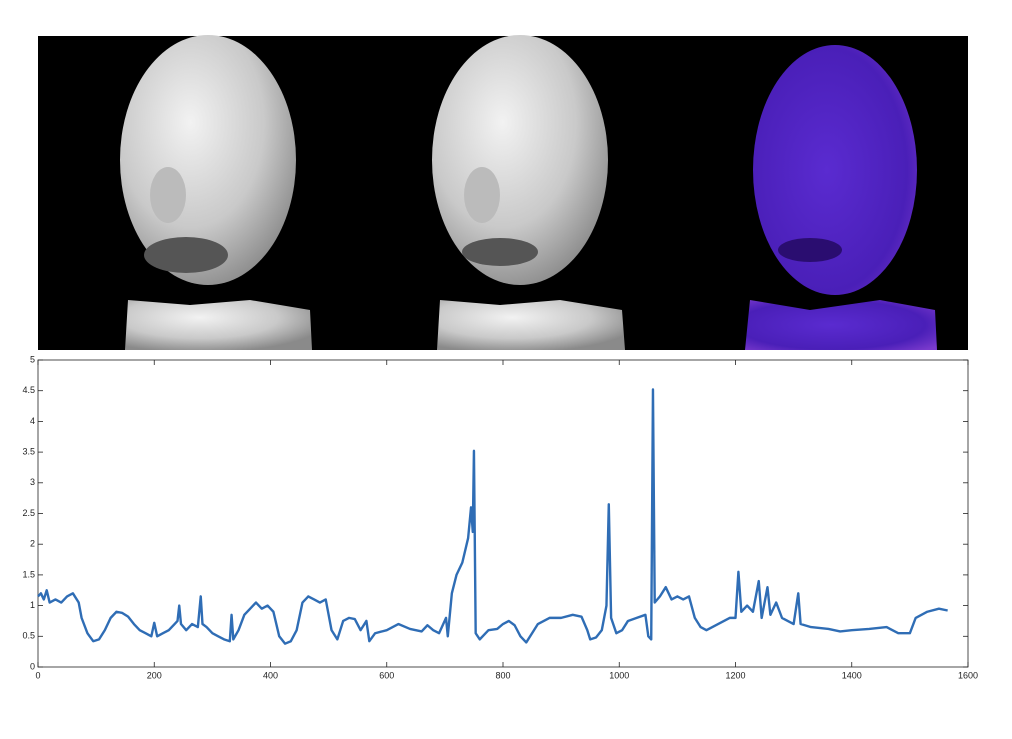 The image size is (1012, 739). I want to click on y-tick-label: 3.5, so click(28, 451).